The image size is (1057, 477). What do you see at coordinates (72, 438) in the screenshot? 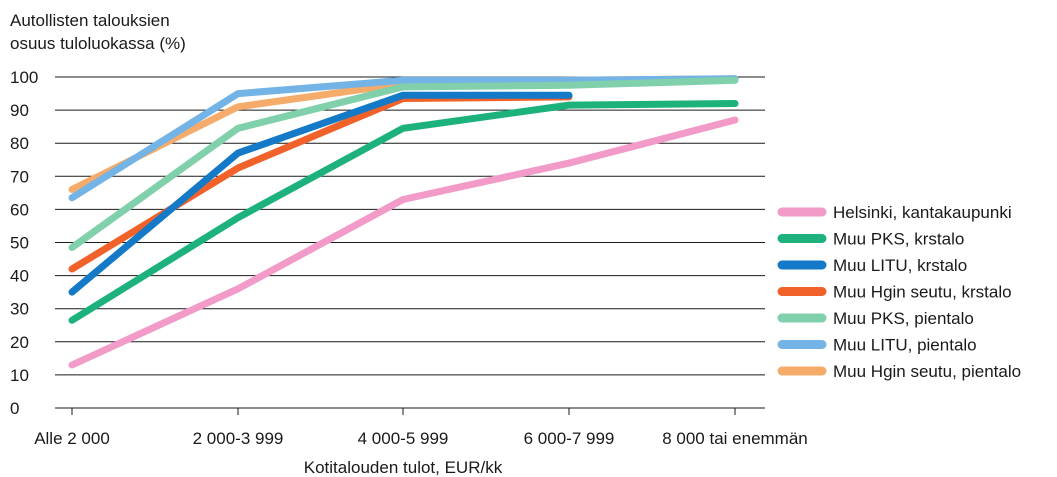
I see `x-tick-label: Alle 2 000` at bounding box center [72, 438].